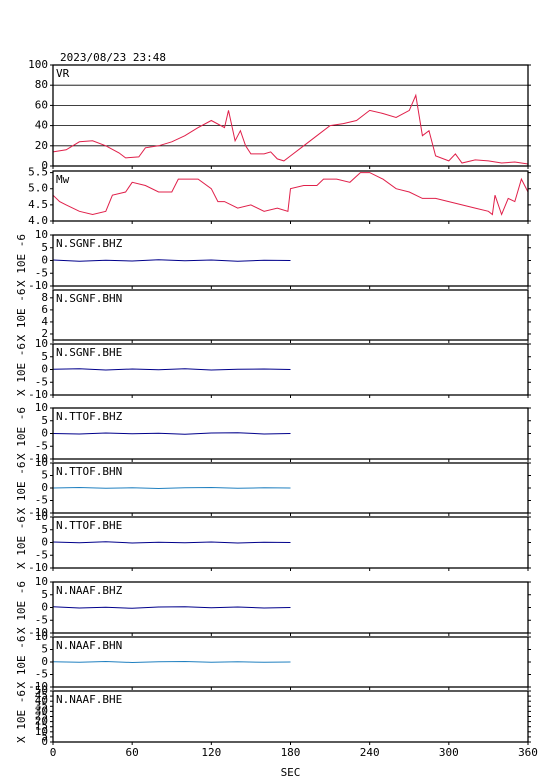 The image size is (554, 781). Describe the element at coordinates (528, 752) in the screenshot. I see `x-tick-label: 360` at that location.